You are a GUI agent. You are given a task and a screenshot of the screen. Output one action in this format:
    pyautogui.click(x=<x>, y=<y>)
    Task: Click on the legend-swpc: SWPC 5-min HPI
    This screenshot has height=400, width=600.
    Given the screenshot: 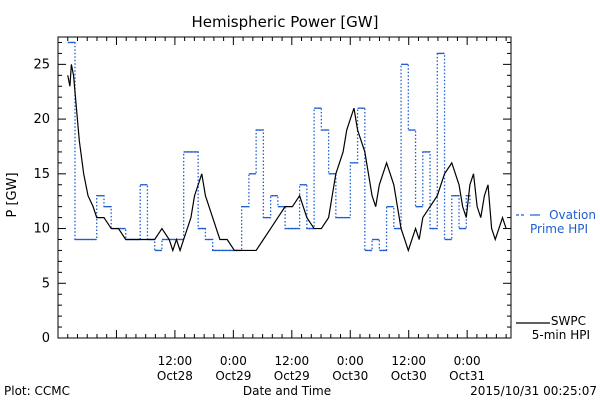 What is the action you would take?
    pyautogui.click(x=553, y=328)
    